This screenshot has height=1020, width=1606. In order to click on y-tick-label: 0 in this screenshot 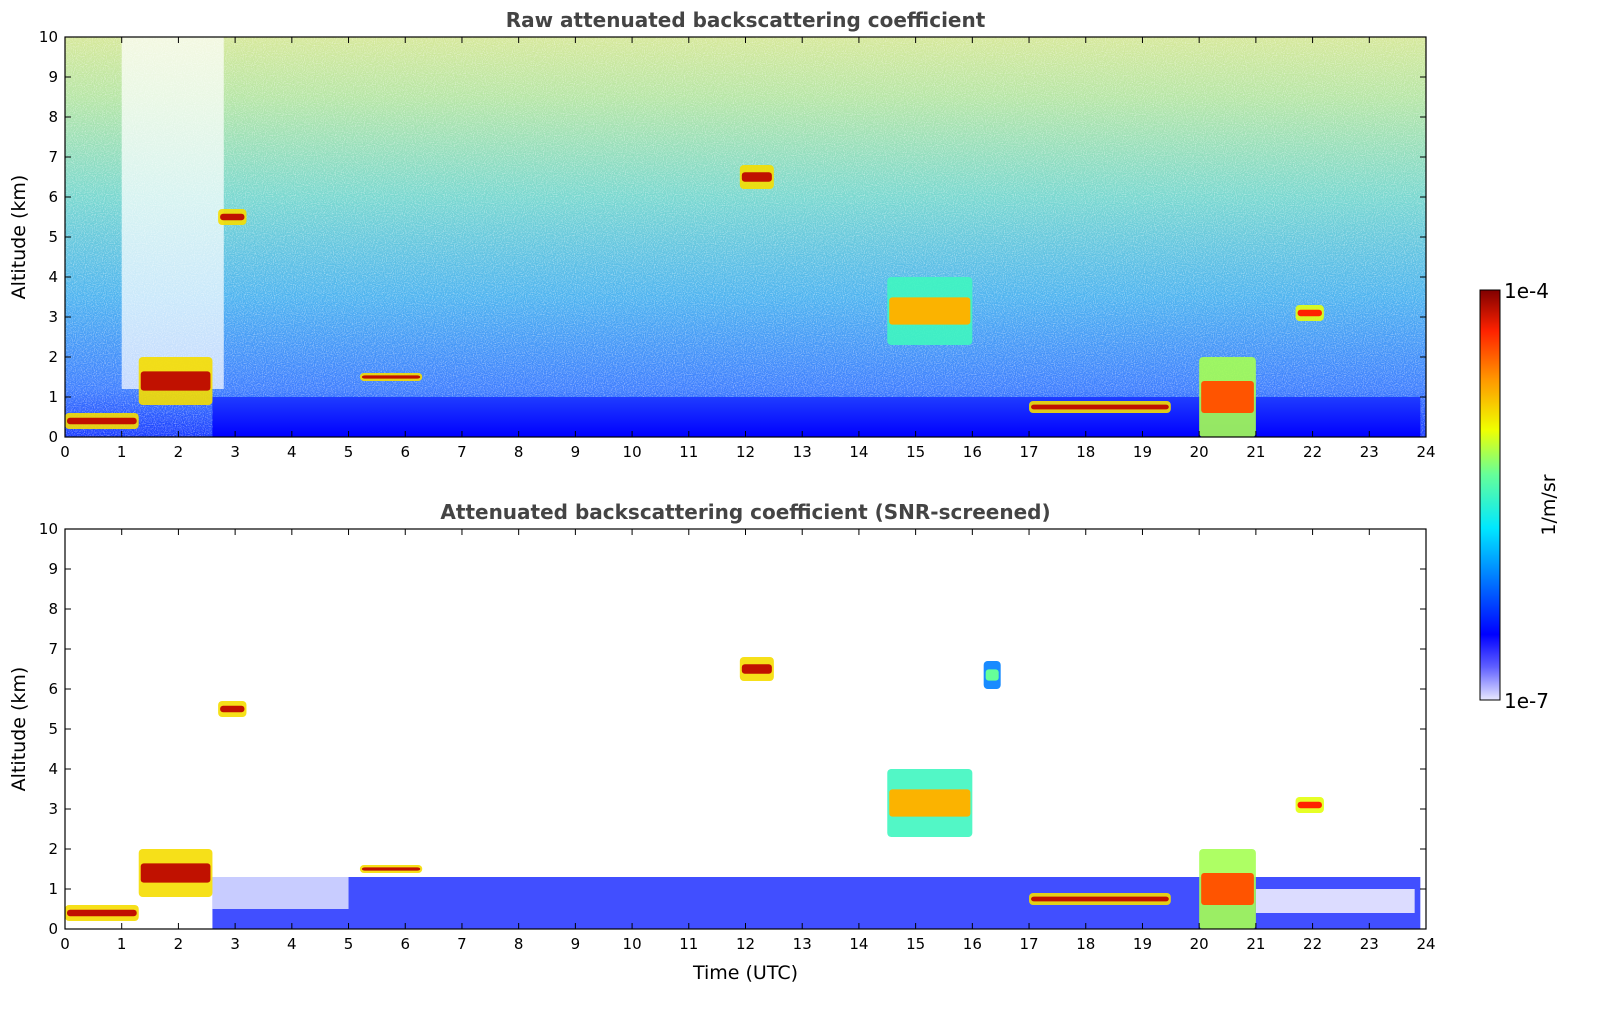, I will do `click(53, 437)`.